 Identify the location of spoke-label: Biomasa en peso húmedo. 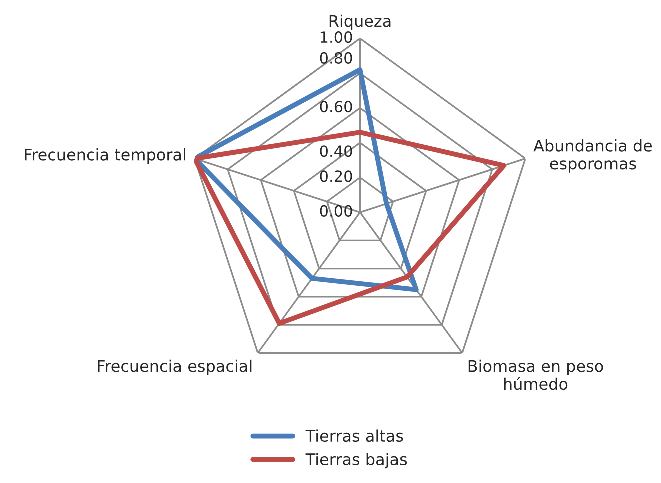
(536, 375).